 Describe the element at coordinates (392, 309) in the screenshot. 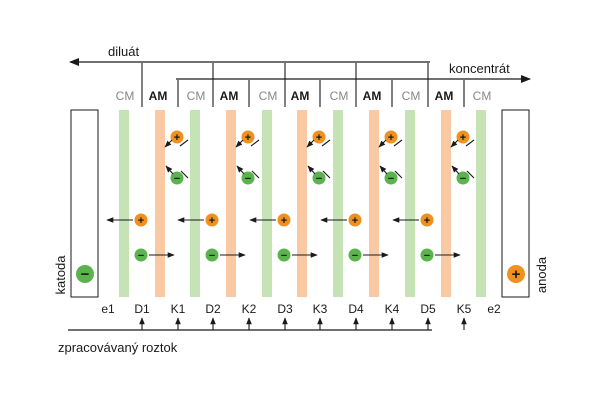

I see `chamber-label: K4` at that location.